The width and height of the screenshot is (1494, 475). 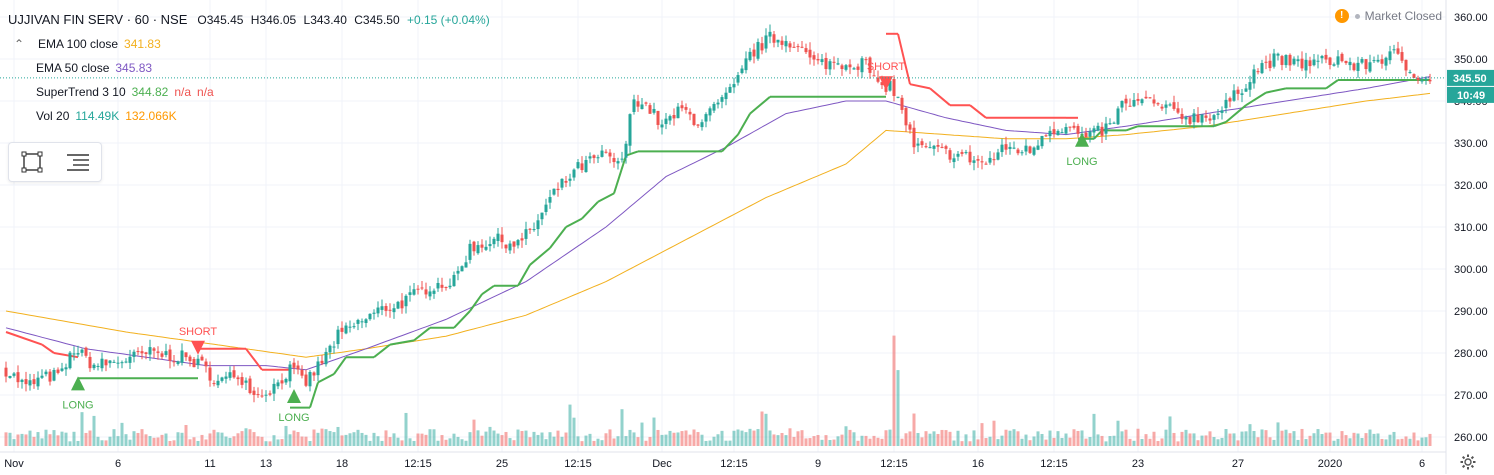 What do you see at coordinates (98, 19) in the screenshot?
I see `symbol-title: UJJIVAN FIN SERV · 60 · NSE` at bounding box center [98, 19].